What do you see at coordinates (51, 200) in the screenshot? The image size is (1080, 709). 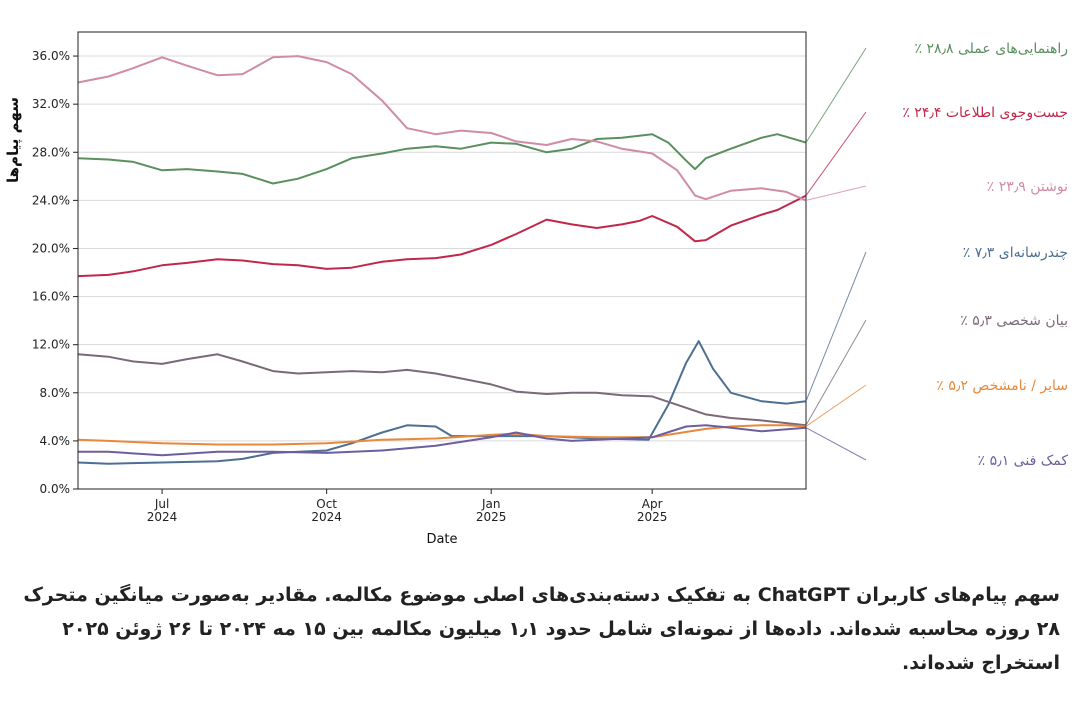 I see `y-tick-label: 24.0%` at bounding box center [51, 200].